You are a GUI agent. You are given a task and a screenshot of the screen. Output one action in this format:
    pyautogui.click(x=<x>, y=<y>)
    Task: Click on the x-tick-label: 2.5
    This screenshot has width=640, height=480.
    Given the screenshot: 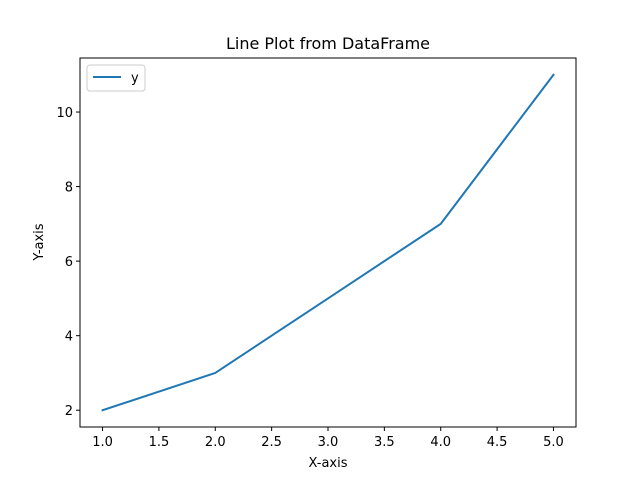 What is the action you would take?
    pyautogui.click(x=271, y=442)
    